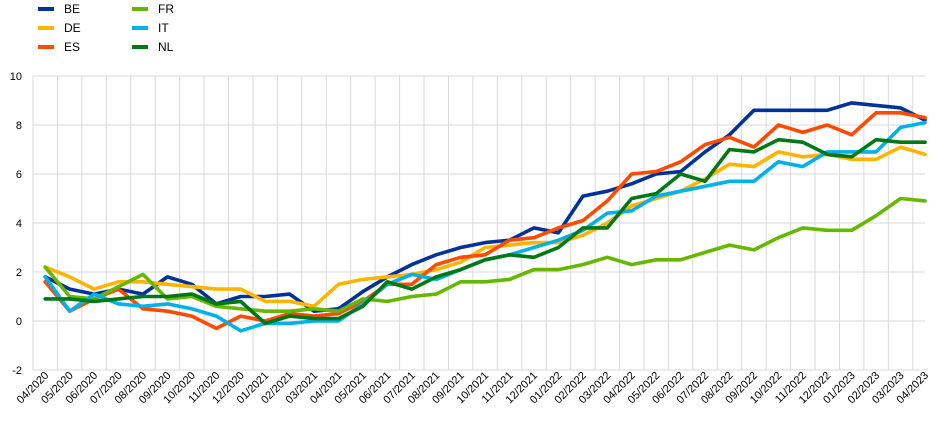  Describe the element at coordinates (152, 47) in the screenshot. I see `legend-item-nl: NL` at that location.